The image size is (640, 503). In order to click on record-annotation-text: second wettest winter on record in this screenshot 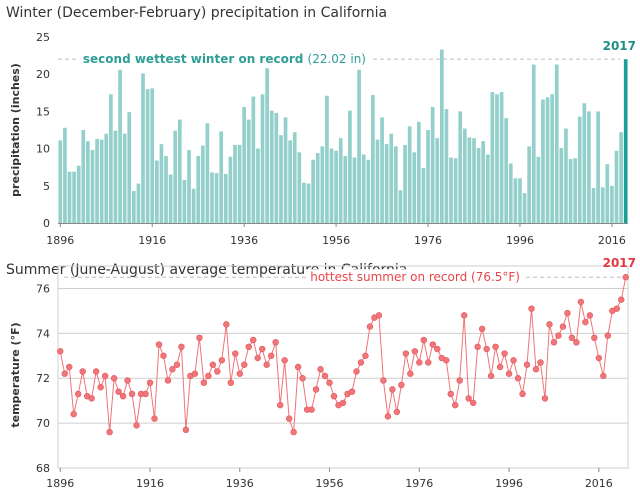, I will do `click(195, 59)`.